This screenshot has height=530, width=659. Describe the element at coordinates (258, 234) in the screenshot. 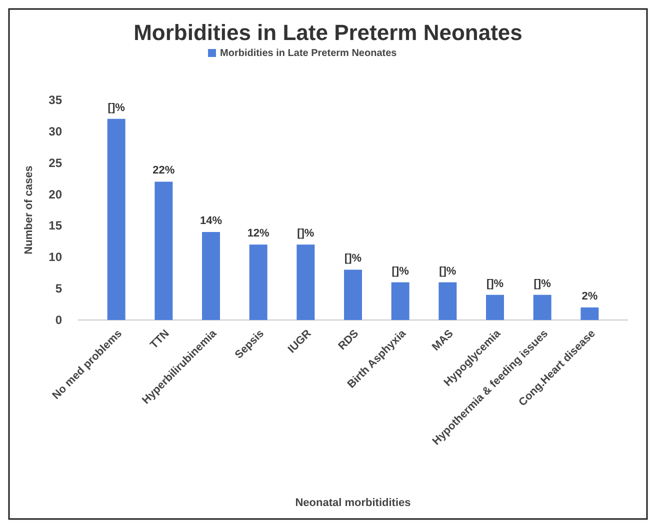

I see `data-label: 12%` at that location.